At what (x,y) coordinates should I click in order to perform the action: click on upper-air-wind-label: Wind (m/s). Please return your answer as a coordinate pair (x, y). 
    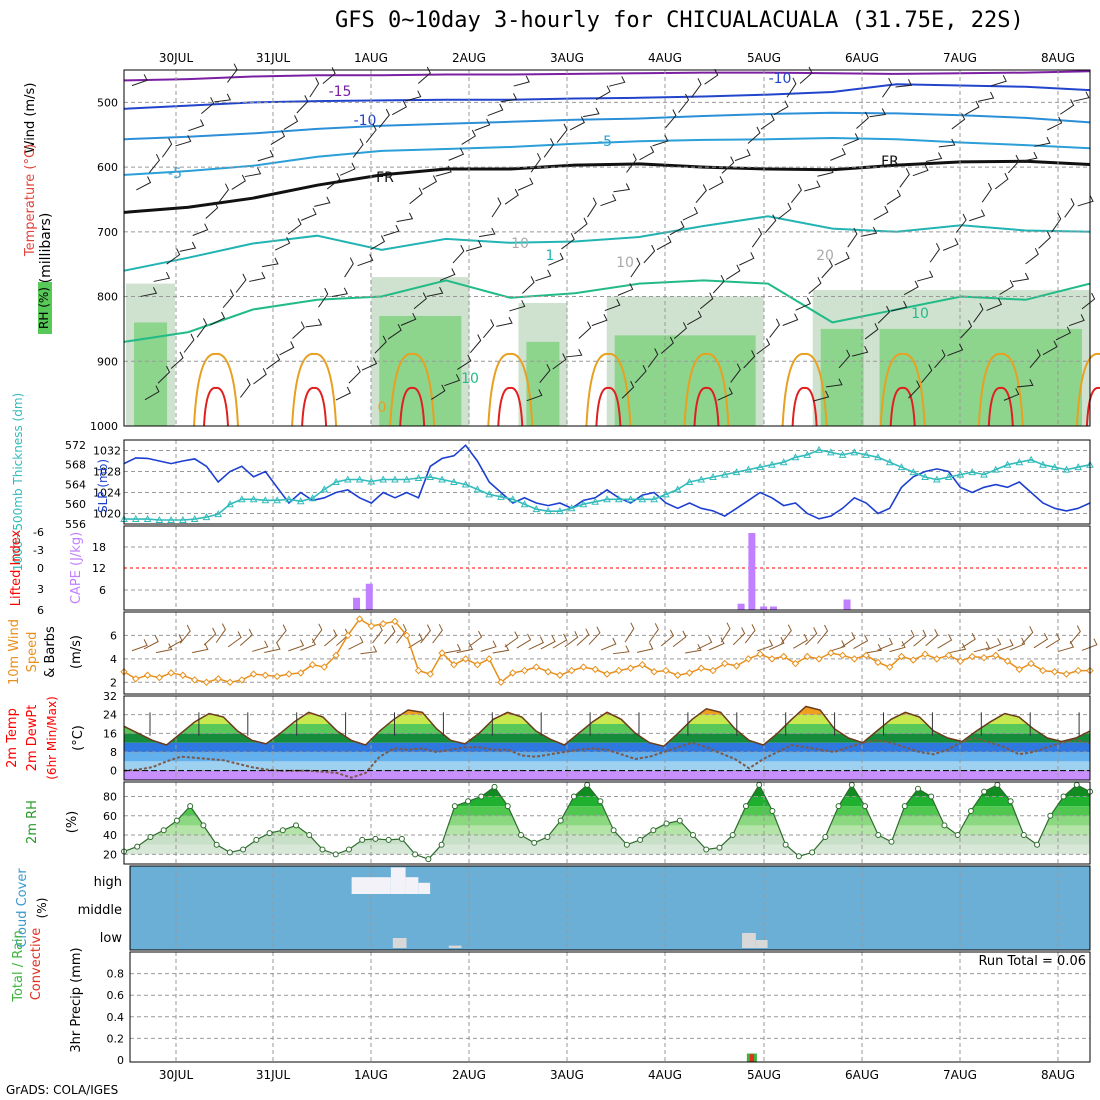
    Looking at the image, I should click on (30, 118).